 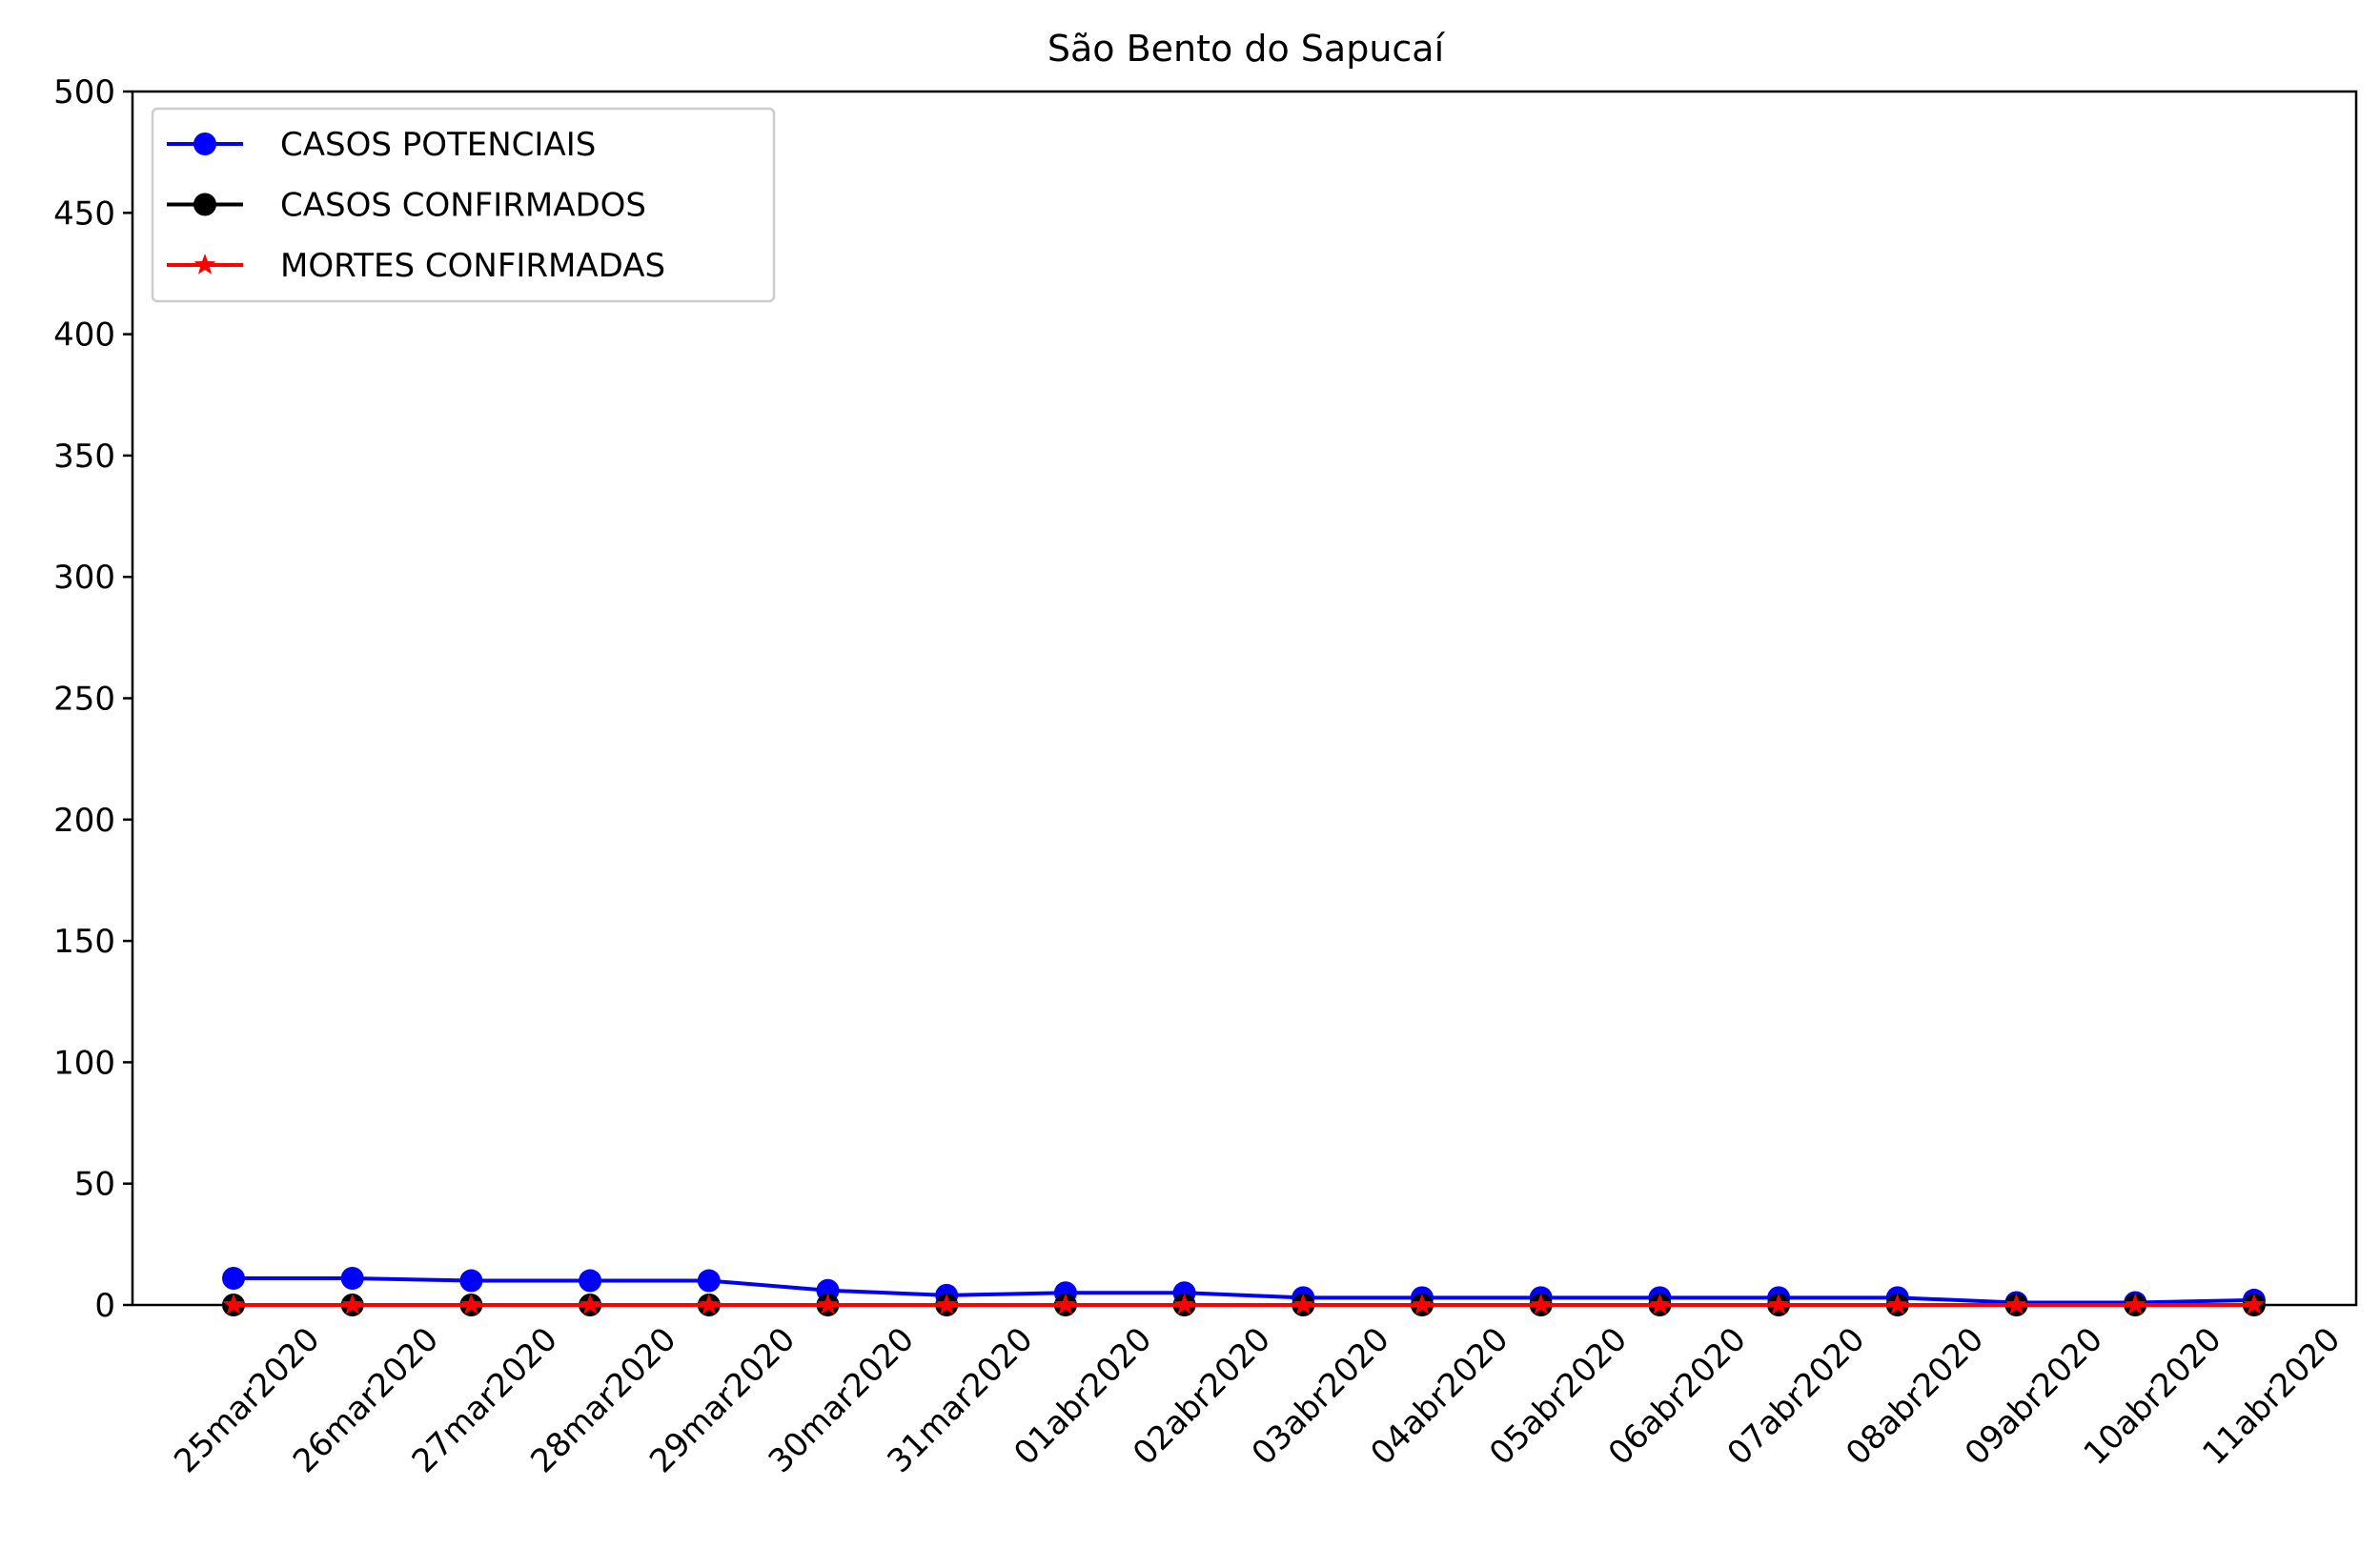 What do you see at coordinates (84, 578) in the screenshot?
I see `y-tick-label: 300` at bounding box center [84, 578].